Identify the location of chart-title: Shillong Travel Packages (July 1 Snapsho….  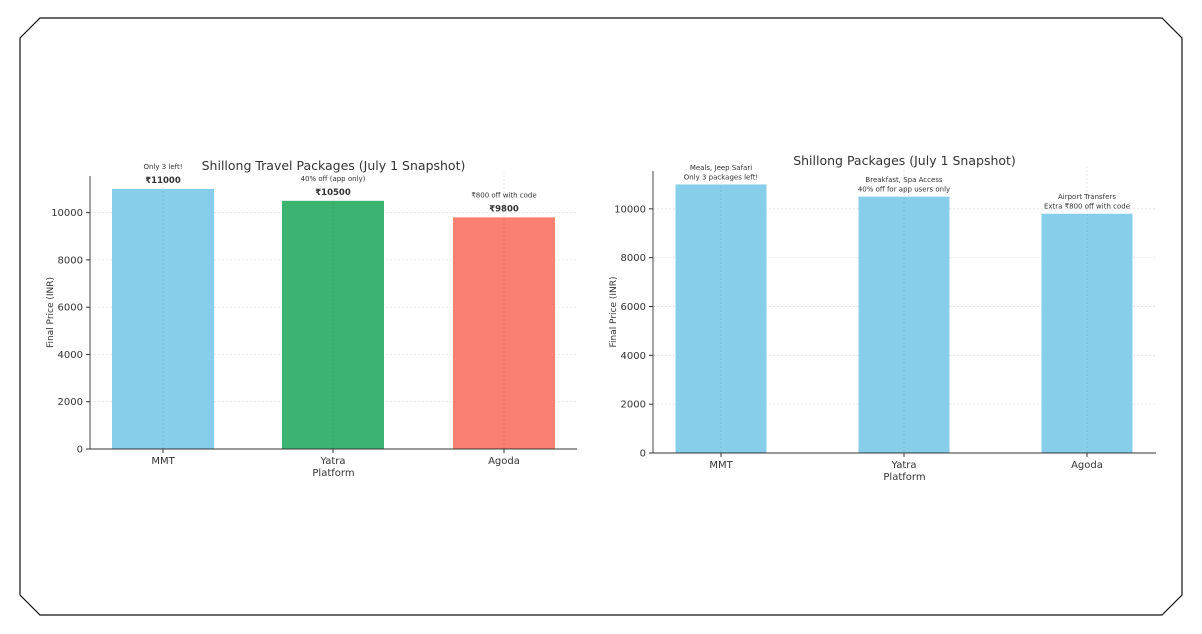
(334, 165).